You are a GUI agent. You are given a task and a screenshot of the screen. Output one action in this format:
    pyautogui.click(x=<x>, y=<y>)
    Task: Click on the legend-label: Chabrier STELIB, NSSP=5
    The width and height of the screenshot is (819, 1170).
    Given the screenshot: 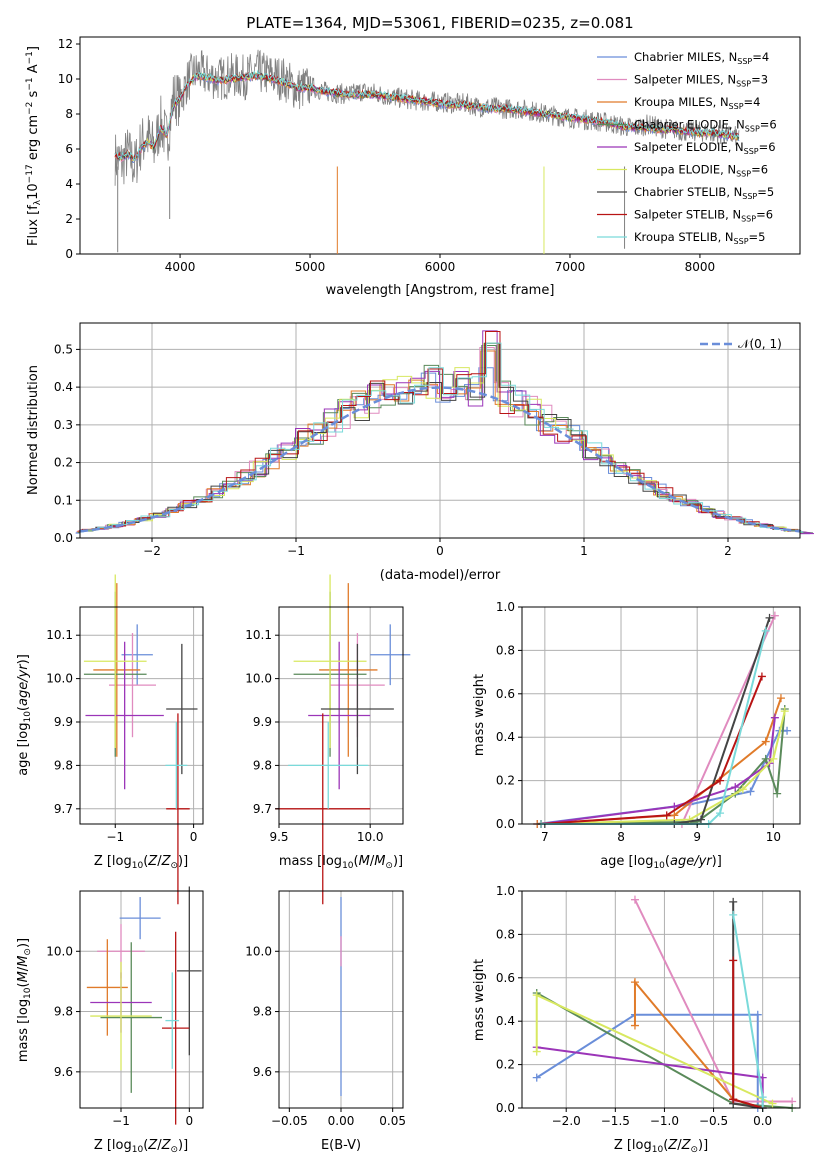 What is the action you would take?
    pyautogui.click(x=704, y=193)
    